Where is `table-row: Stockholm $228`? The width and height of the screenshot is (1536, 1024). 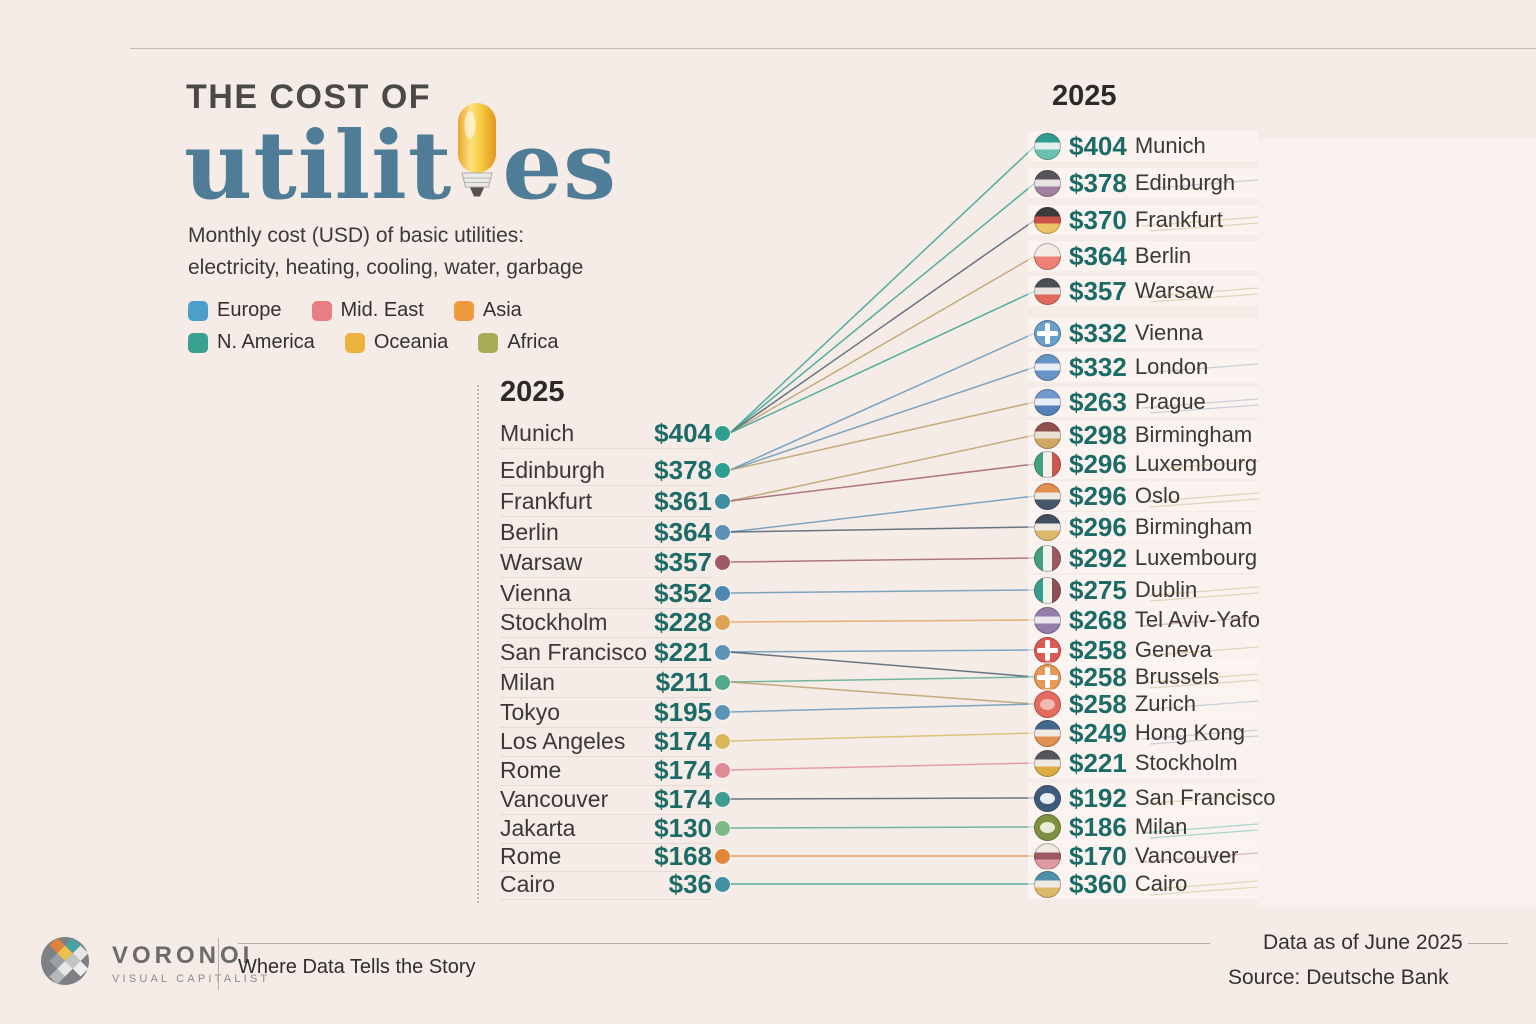
table-row: Stockholm $228 is located at coordinates (606, 622).